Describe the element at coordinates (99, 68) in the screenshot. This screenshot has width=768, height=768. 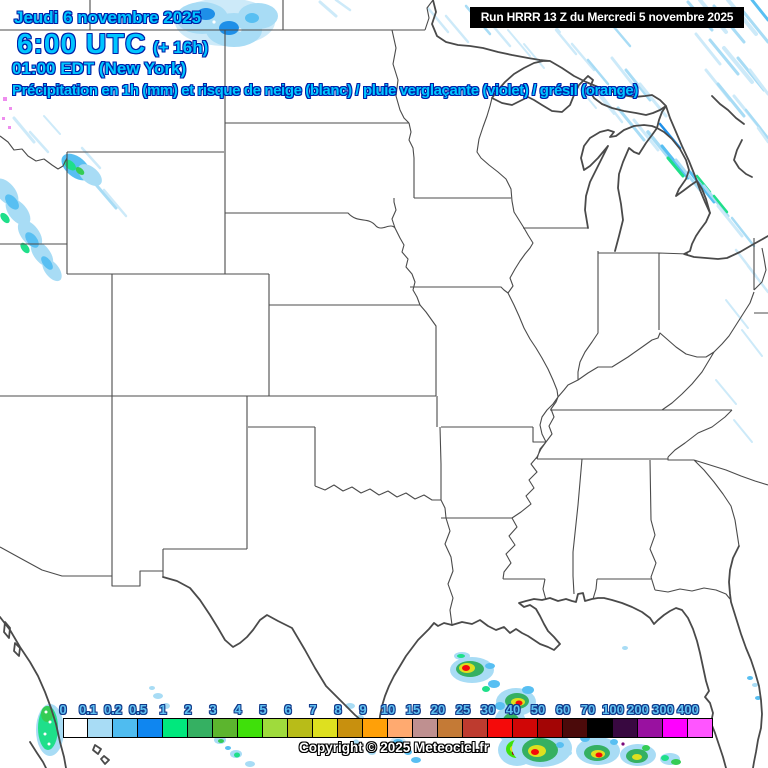
I see `local-time-label: 01:00 EDT (New York)` at that location.